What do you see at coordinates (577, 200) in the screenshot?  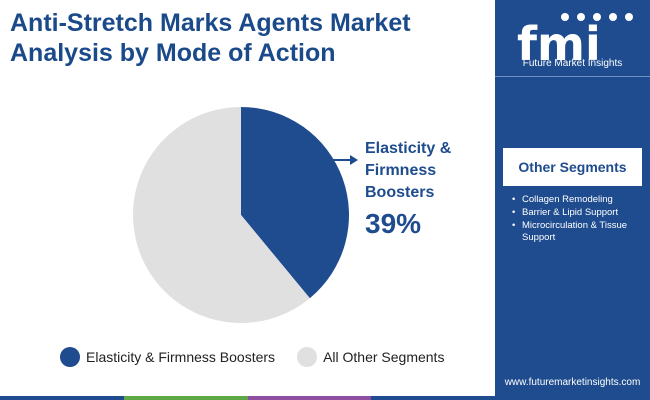 I see `segment-item: Collagen Remodeling` at bounding box center [577, 200].